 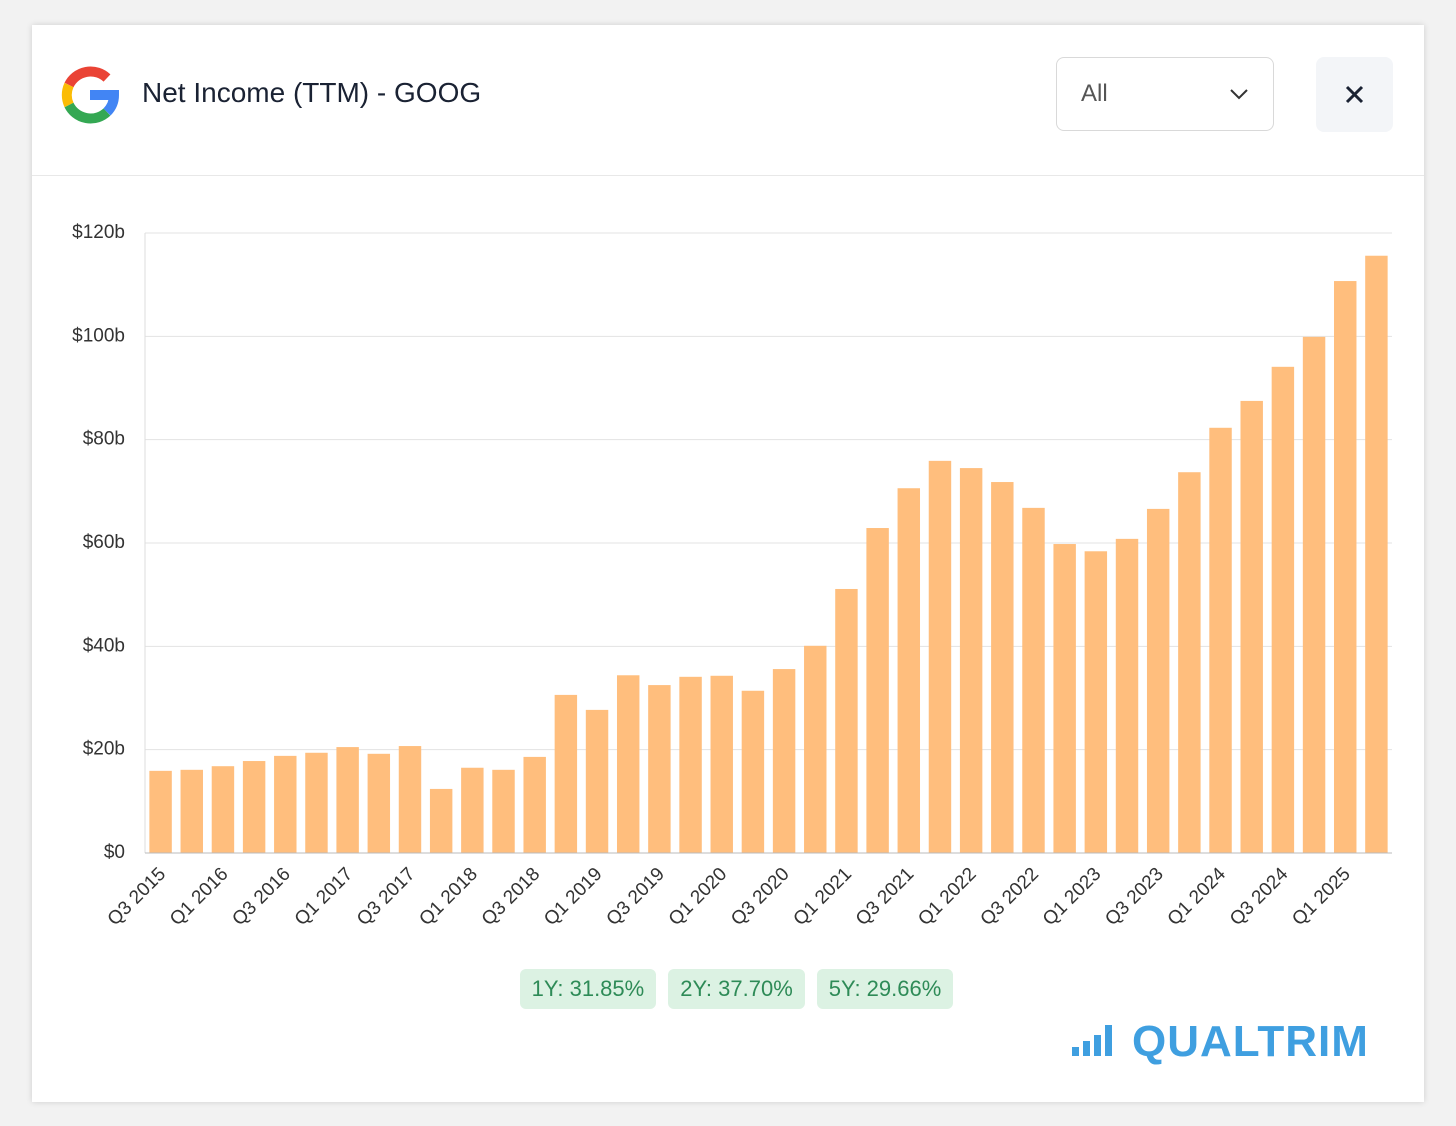 I want to click on brand: QUALTRIM, so click(x=1250, y=1041).